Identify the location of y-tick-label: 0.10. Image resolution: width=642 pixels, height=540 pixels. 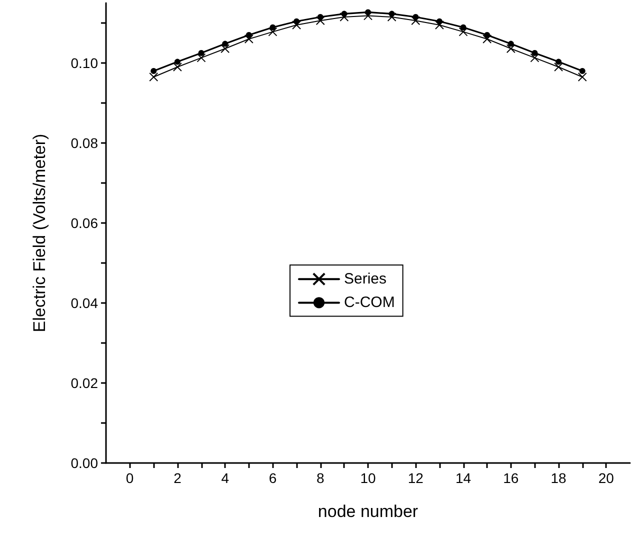
(84, 63).